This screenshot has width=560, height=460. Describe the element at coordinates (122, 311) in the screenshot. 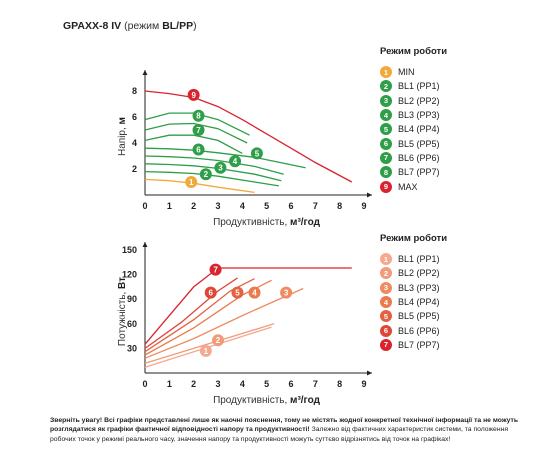

I see `y-axis-label: Потужність, Вт` at that location.